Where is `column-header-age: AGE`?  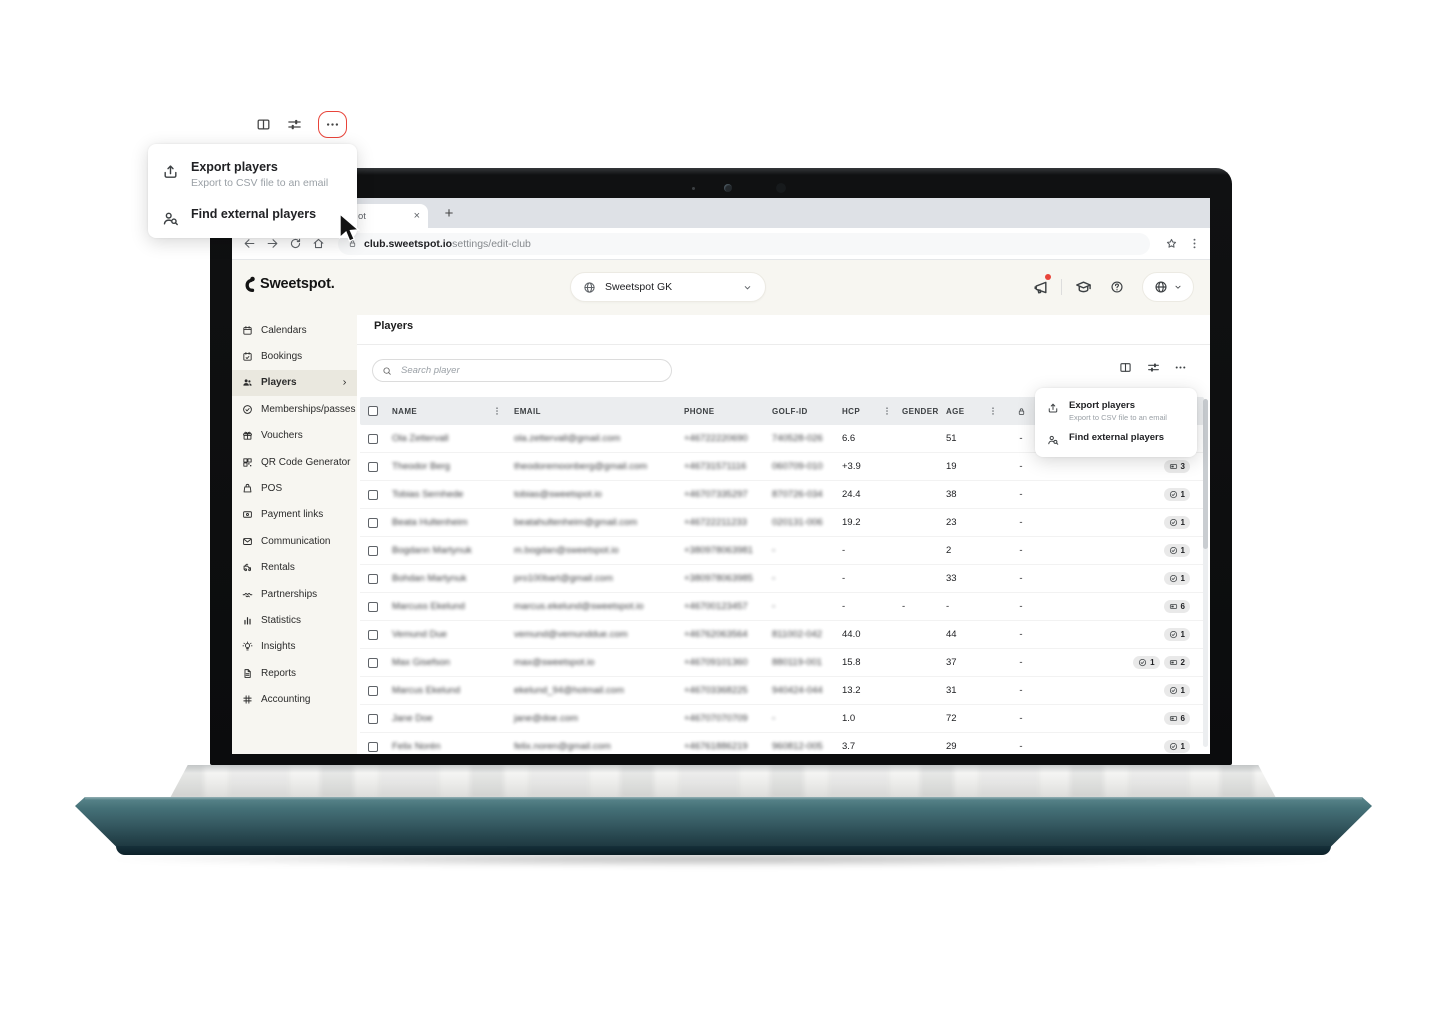
column-header-age: AGE is located at coordinates (955, 411).